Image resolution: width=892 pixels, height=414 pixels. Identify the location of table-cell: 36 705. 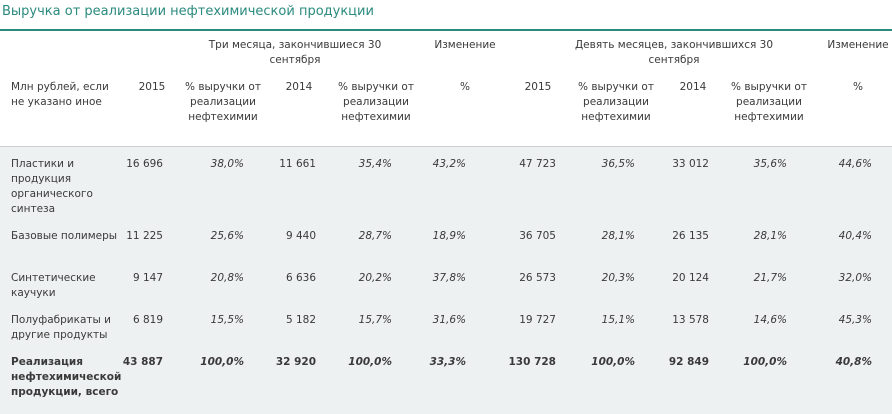
(537, 236).